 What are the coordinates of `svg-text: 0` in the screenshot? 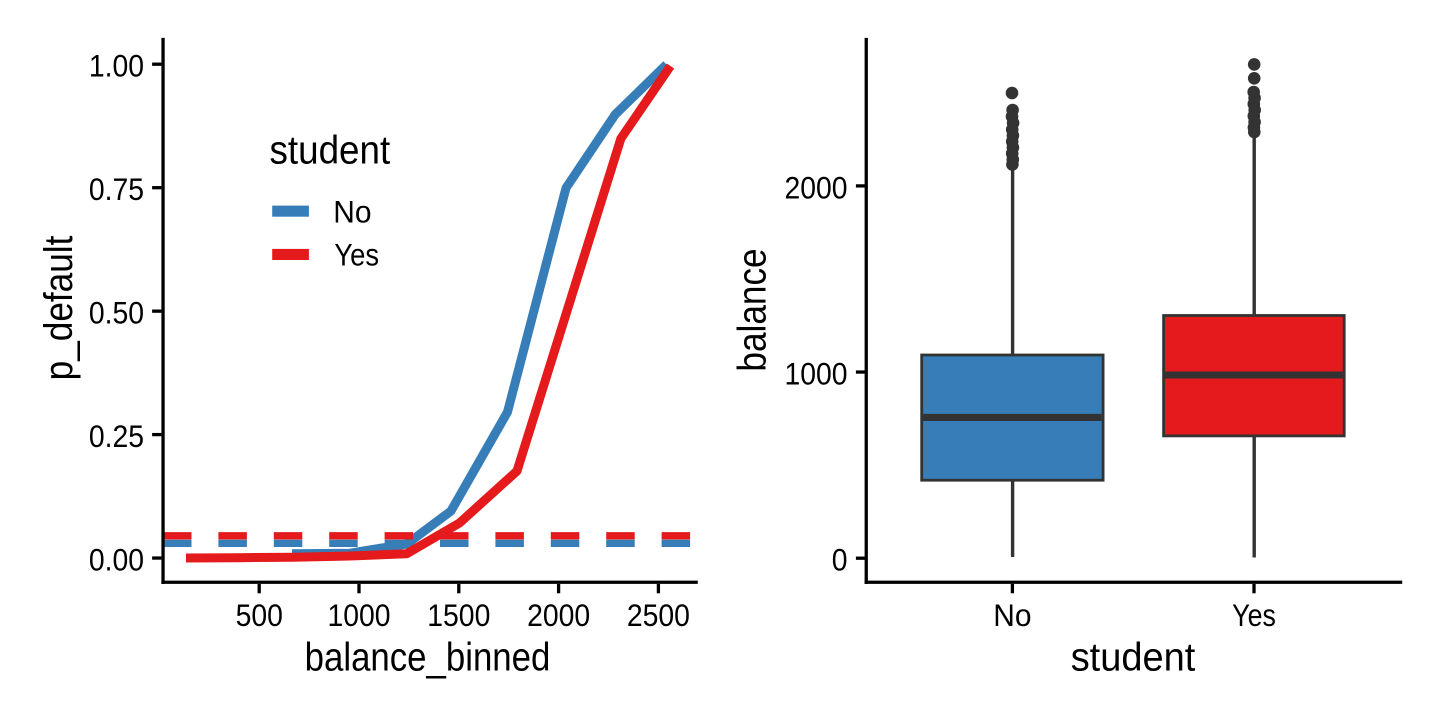 It's located at (840, 560).